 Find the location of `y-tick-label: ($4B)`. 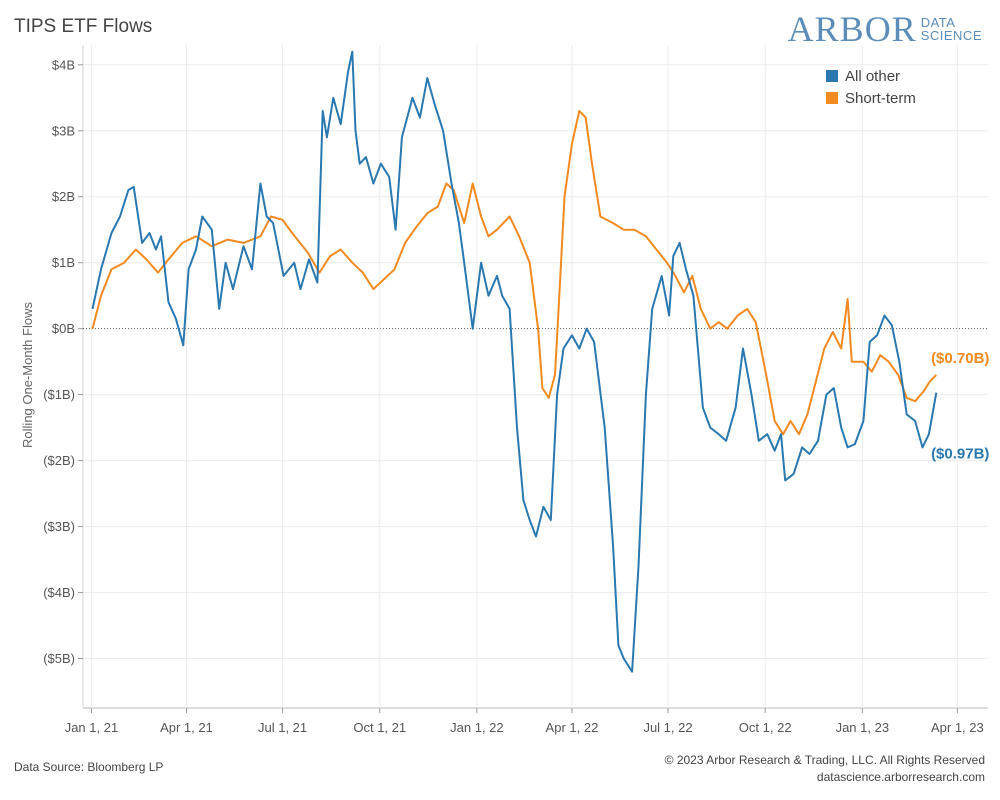

y-tick-label: ($4B) is located at coordinates (59, 592).